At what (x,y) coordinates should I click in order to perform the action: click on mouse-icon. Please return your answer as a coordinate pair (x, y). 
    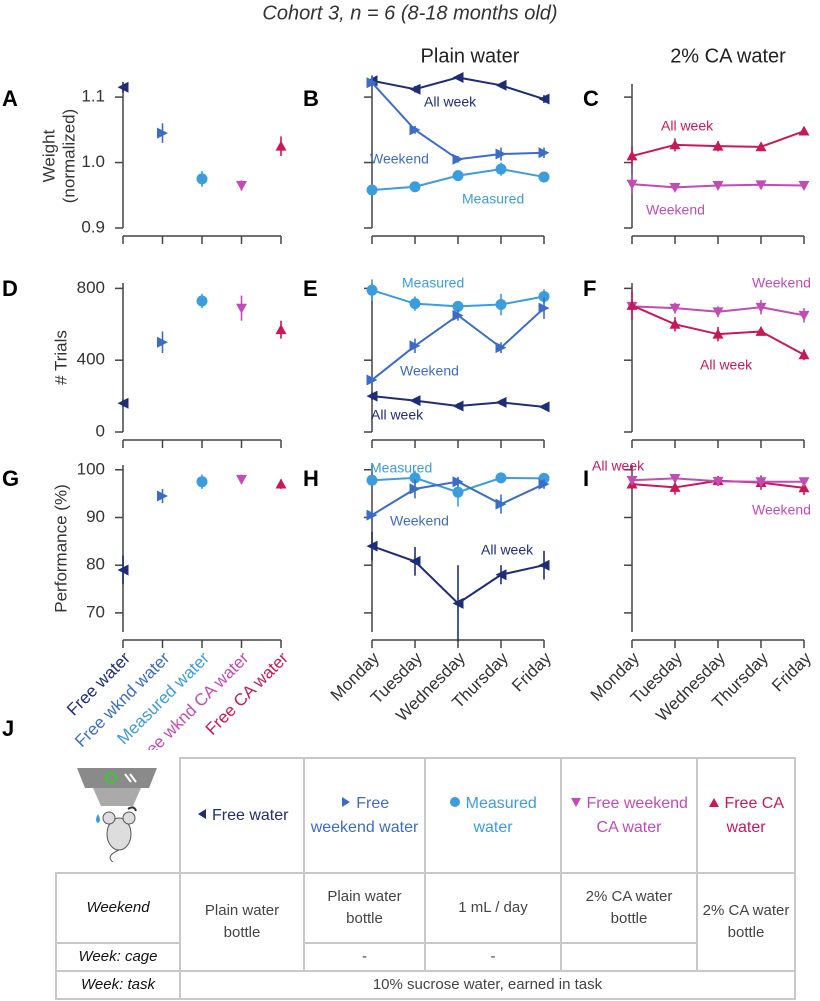
    Looking at the image, I should click on (118, 815).